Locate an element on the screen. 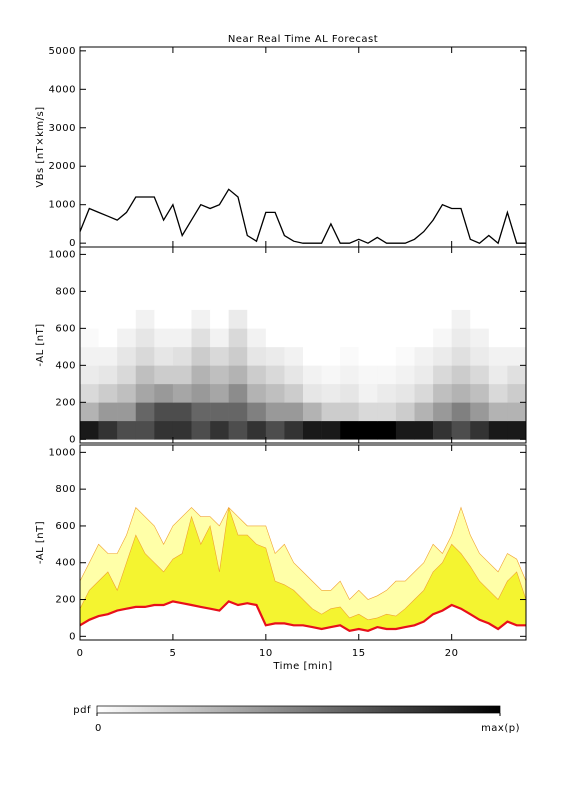 This screenshot has height=792, width=576. y-tick-label: 4000 is located at coordinates (62, 89).